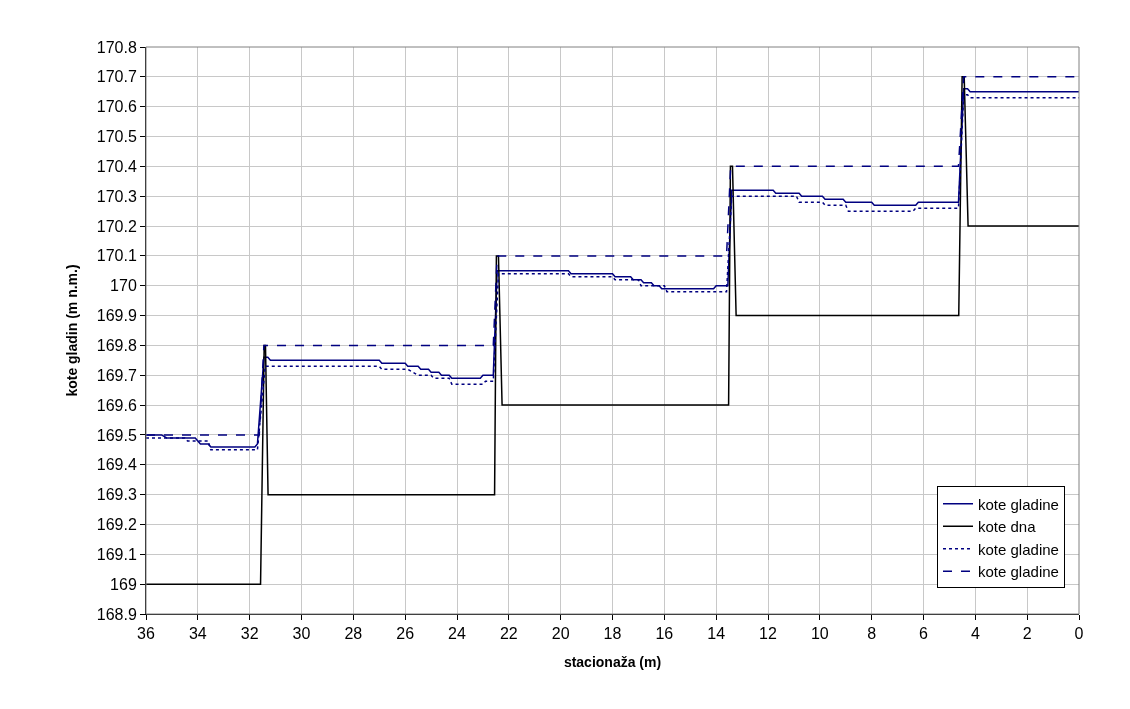 This screenshot has height=709, width=1130. I want to click on y-tick-label: 169.5, so click(116, 435).